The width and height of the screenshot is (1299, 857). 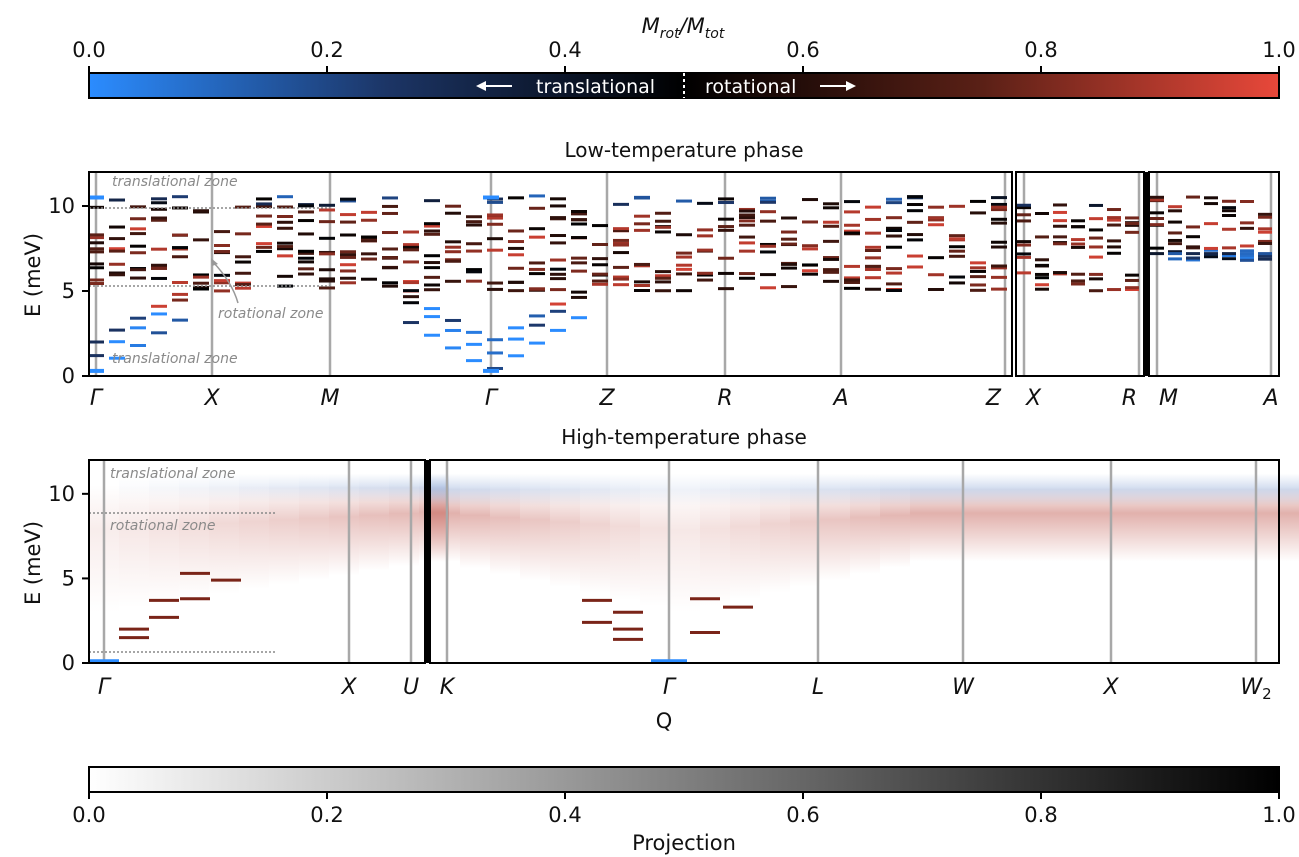 What do you see at coordinates (1255, 689) in the screenshot?
I see `high-temp-x-label: W2` at bounding box center [1255, 689].